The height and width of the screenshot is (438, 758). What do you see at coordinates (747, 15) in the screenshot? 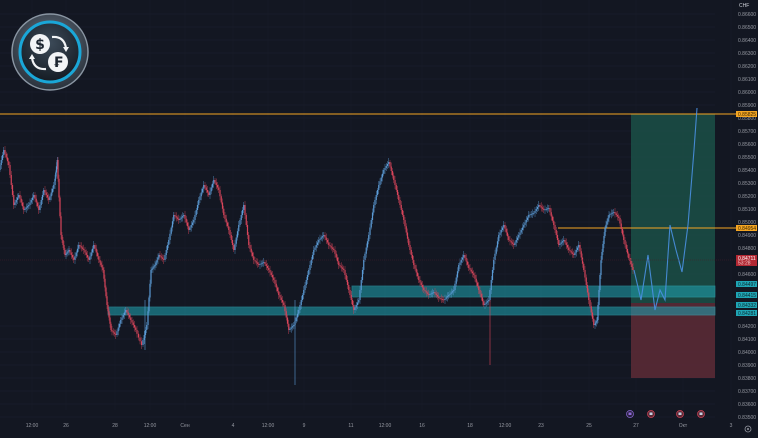
I see `price-tick-label: 0.86600` at bounding box center [747, 15].